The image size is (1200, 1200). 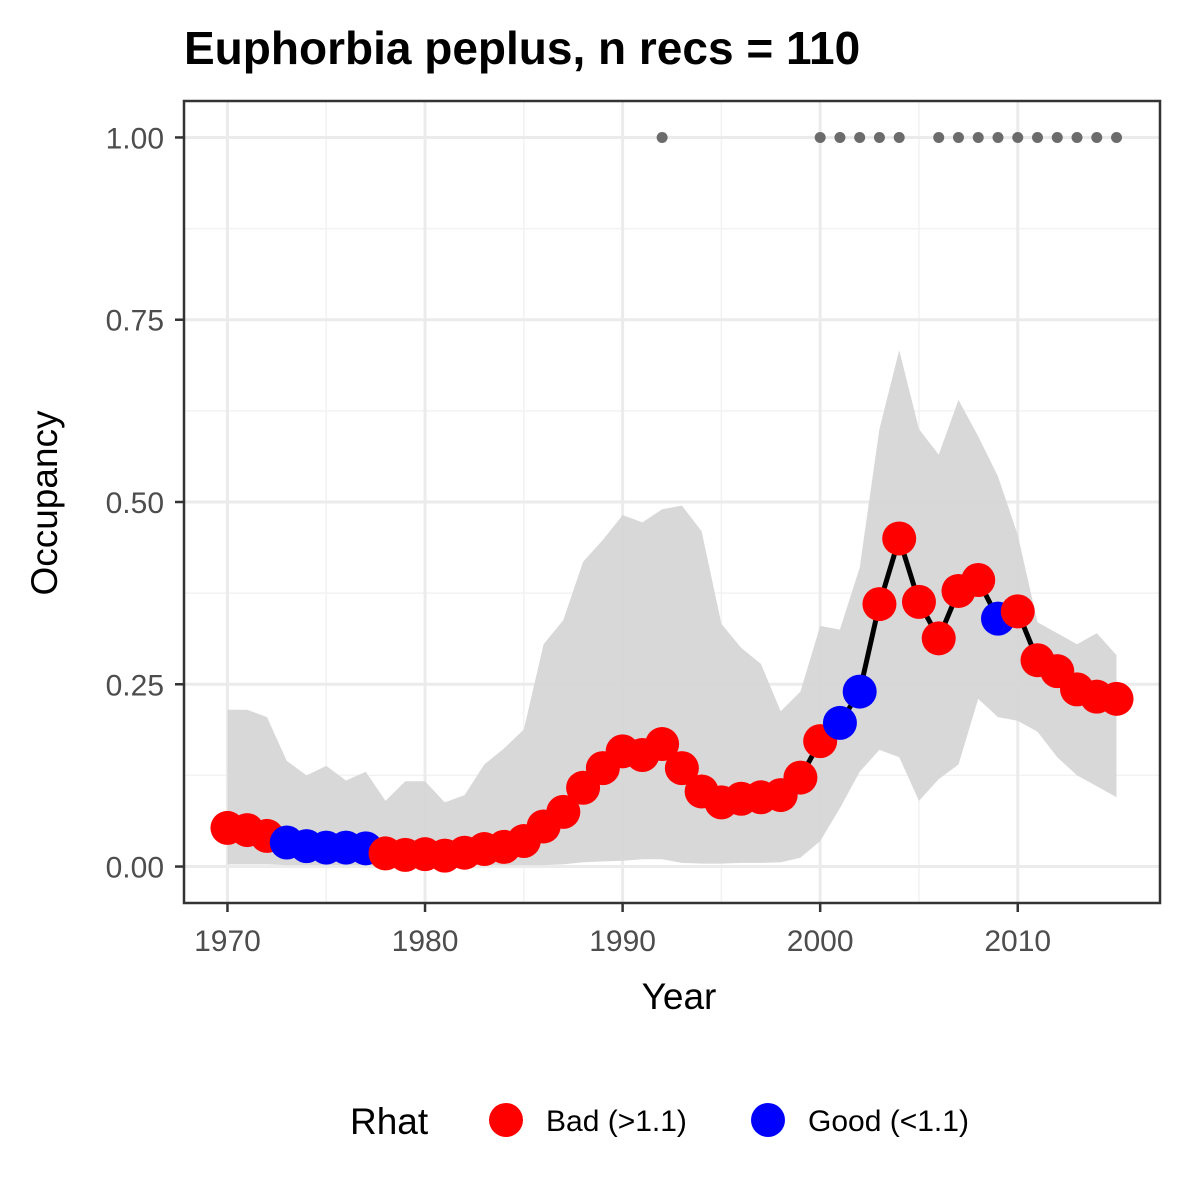 I want to click on data-point-2010, so click(x=1017, y=611).